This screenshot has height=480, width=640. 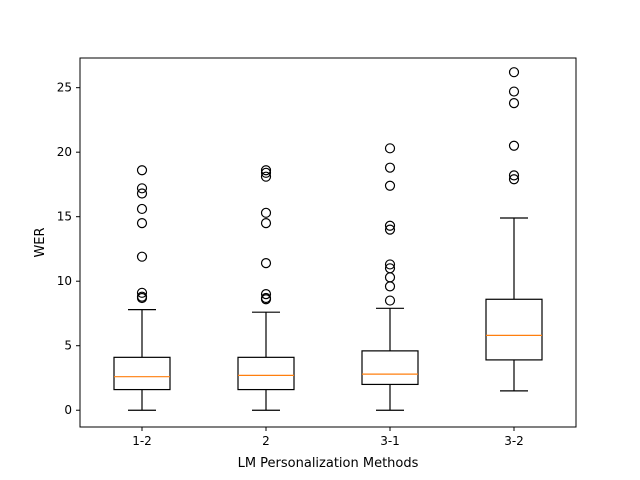 What do you see at coordinates (142, 441) in the screenshot?
I see `x-tick-label: 1-2` at bounding box center [142, 441].